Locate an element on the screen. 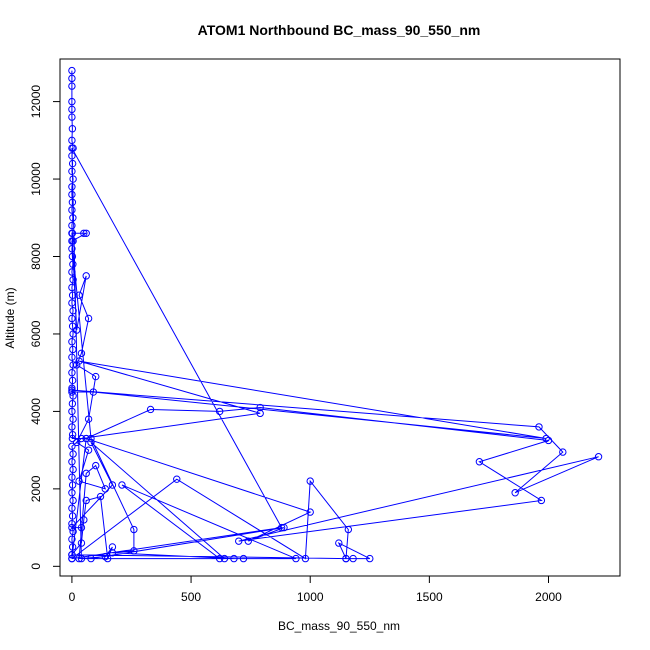 The width and height of the screenshot is (650, 650). y-axis-label: Altitude (m) is located at coordinates (10, 317).